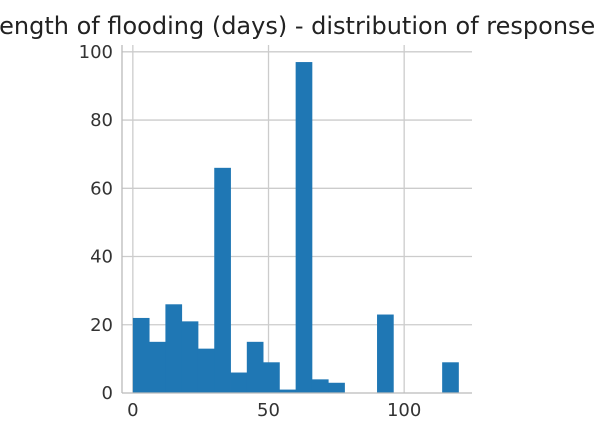 The image size is (594, 437). What do you see at coordinates (268, 410) in the screenshot?
I see `x-tick-label: 50` at bounding box center [268, 410].